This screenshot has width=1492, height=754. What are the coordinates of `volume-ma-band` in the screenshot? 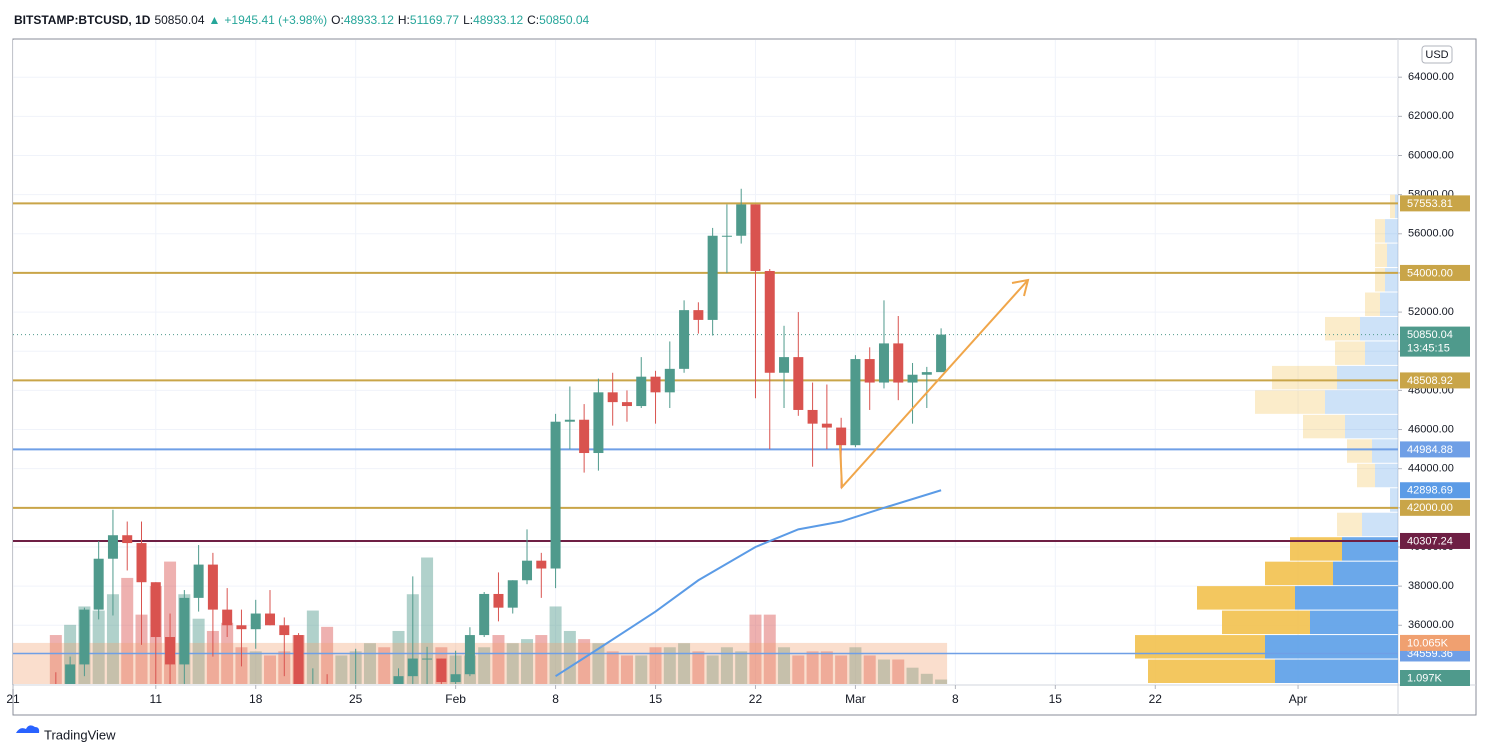 It's located at (480, 663).